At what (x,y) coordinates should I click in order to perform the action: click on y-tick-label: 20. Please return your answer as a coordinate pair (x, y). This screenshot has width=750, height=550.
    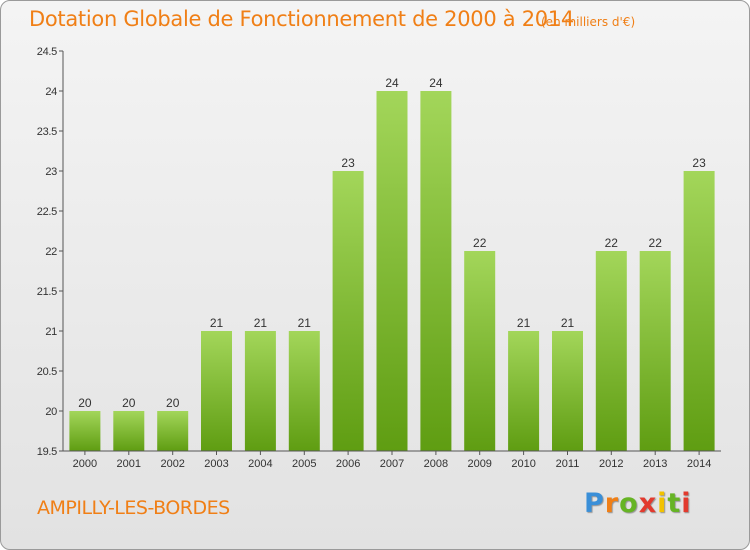
    Looking at the image, I should click on (51, 412).